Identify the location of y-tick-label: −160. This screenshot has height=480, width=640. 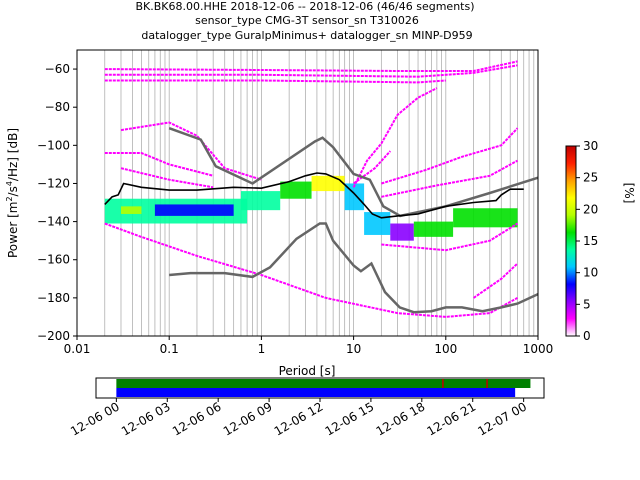
(53, 260).